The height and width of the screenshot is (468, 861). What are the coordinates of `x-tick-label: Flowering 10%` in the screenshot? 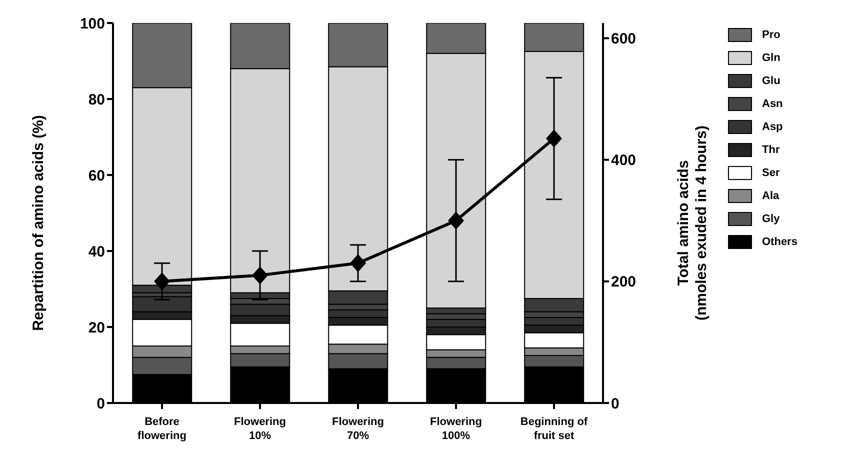 It's located at (260, 429).